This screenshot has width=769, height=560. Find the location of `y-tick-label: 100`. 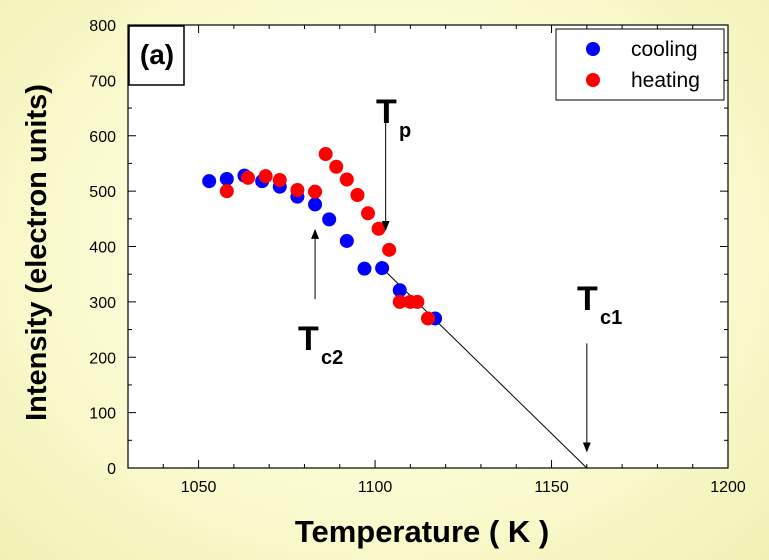

y-tick-label: 100 is located at coordinates (102, 414).